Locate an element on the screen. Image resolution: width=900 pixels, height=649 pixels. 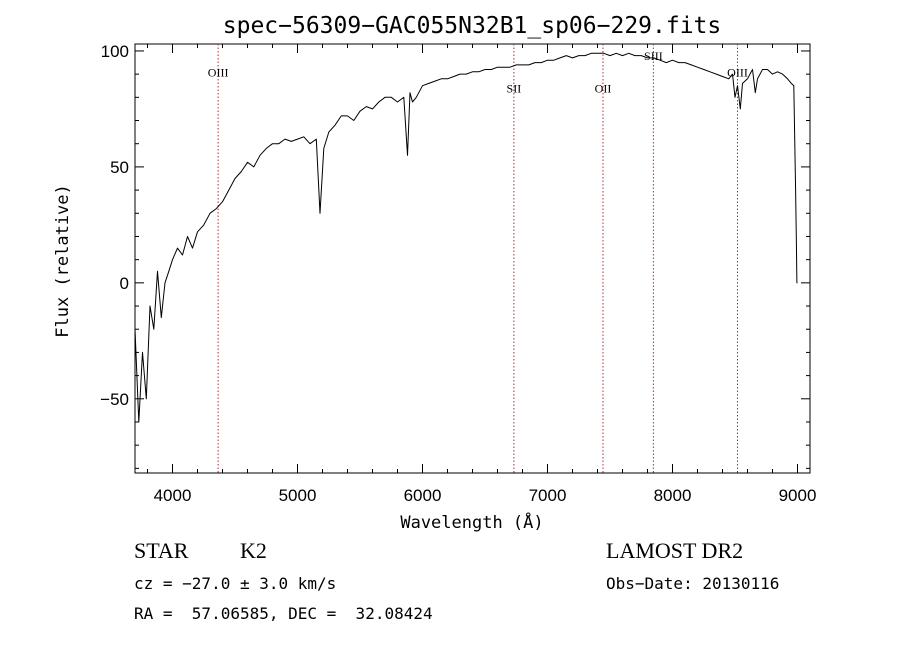
class-label: STAR is located at coordinates (161, 550).